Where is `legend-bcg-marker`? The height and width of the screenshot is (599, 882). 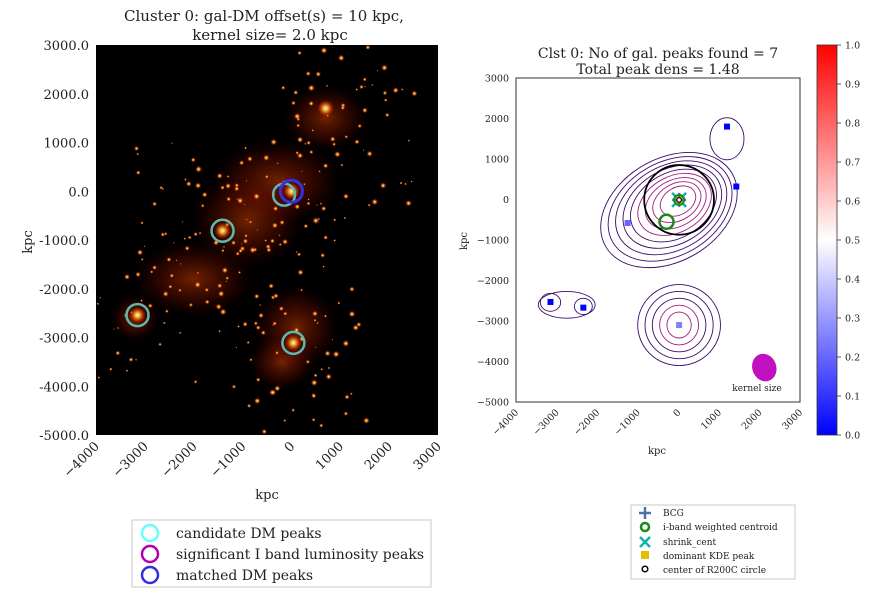
legend-bcg-marker is located at coordinates (645, 513).